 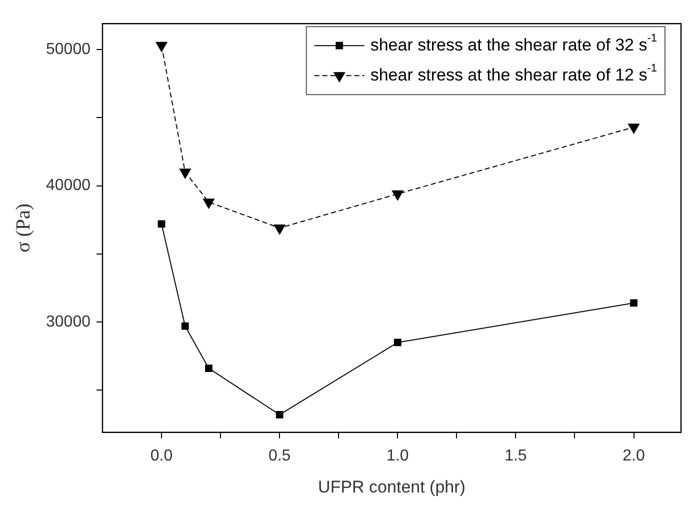 I want to click on x-tick-label: 2.0, so click(x=633, y=455).